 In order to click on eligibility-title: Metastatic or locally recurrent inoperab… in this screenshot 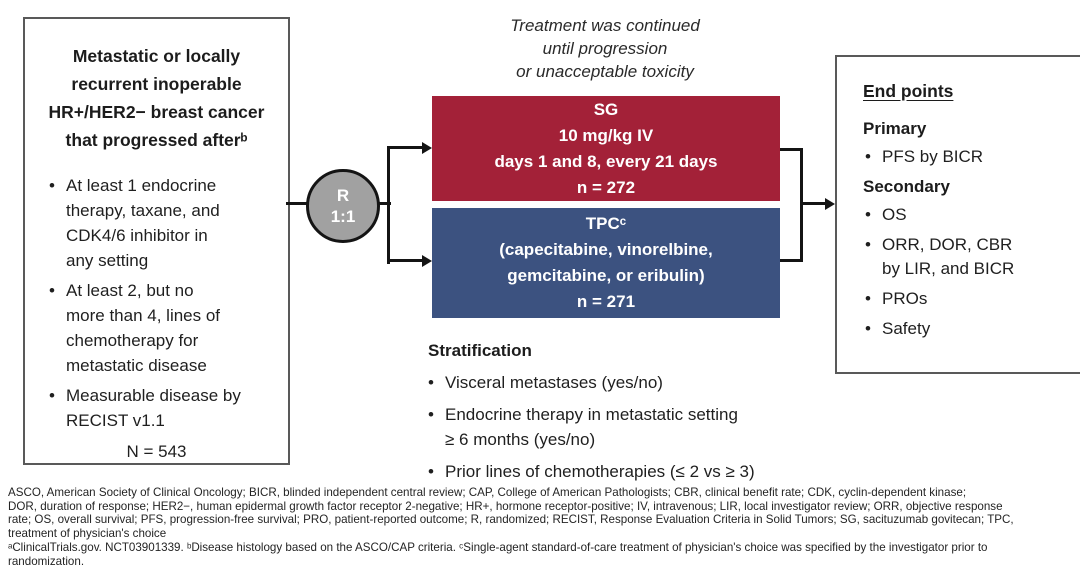, I will do `click(156, 98)`.